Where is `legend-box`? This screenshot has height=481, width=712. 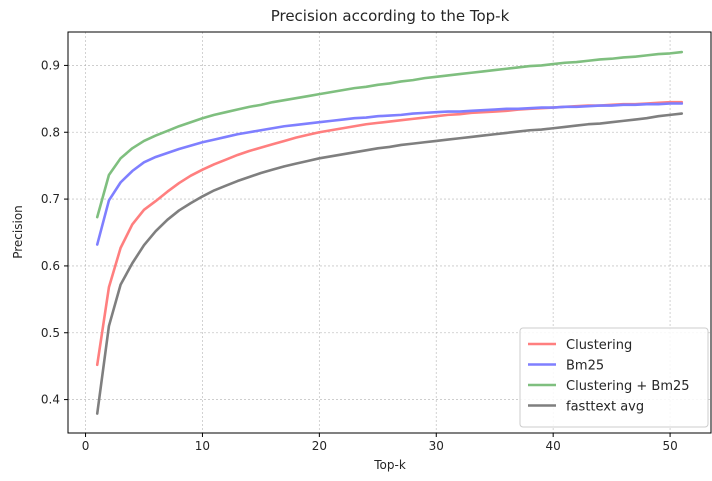 legend-box is located at coordinates (614, 377).